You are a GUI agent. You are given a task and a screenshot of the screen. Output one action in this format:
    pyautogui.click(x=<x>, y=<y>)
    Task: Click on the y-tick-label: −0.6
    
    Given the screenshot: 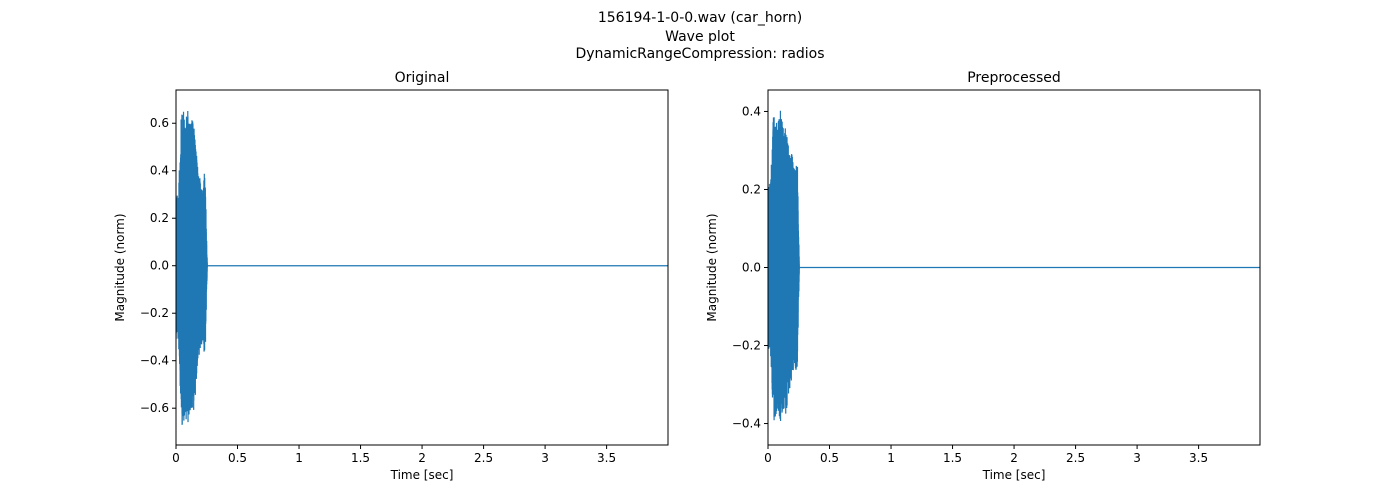 What is the action you would take?
    pyautogui.click(x=154, y=408)
    